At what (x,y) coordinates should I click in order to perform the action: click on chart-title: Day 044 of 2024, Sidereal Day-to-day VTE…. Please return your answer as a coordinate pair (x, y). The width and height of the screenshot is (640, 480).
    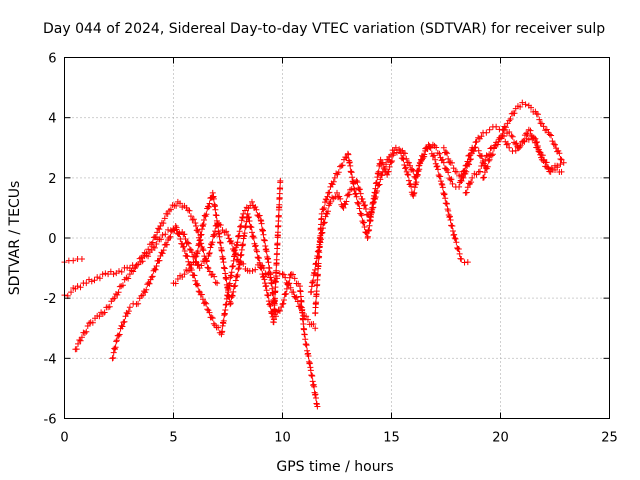
    Looking at the image, I should click on (324, 29).